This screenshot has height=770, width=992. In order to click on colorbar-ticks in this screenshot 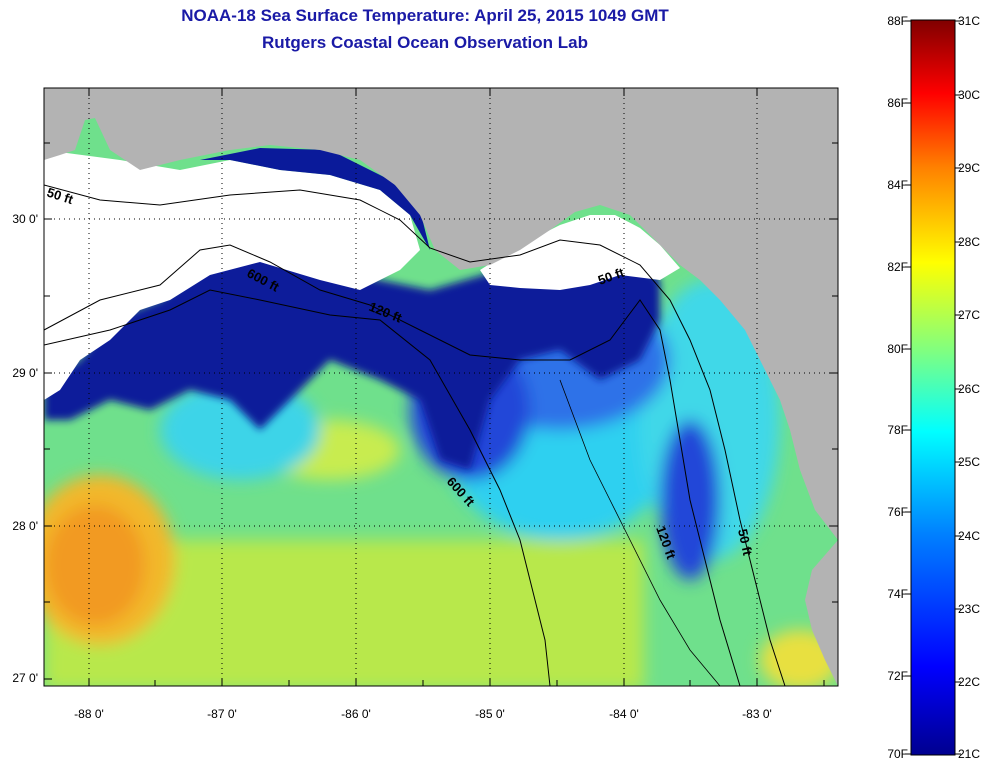, I will do `click(933, 387)`.